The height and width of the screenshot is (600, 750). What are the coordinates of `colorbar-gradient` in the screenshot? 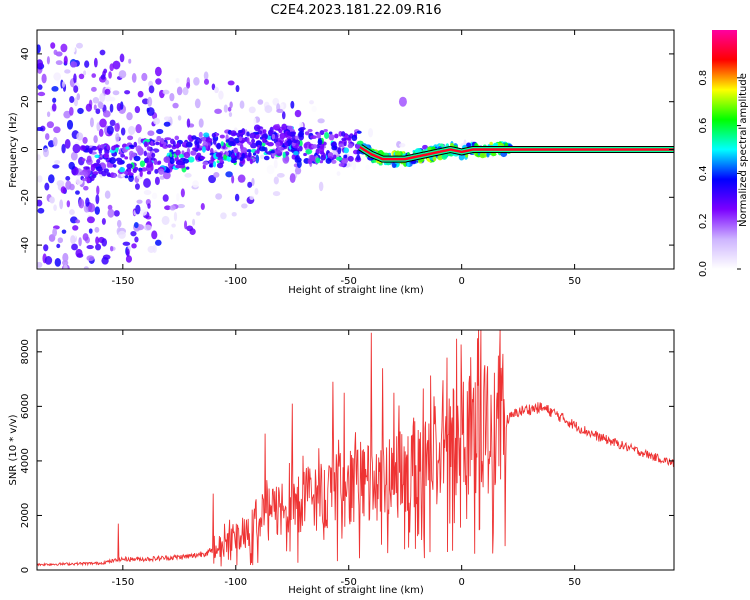 It's located at (724, 149).